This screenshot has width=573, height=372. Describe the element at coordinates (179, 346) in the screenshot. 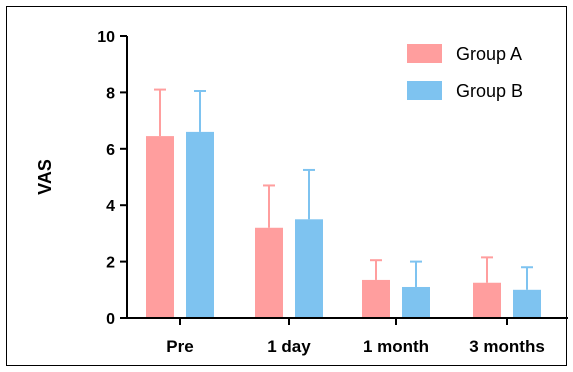

I see `x-tick-label: Pre` at that location.